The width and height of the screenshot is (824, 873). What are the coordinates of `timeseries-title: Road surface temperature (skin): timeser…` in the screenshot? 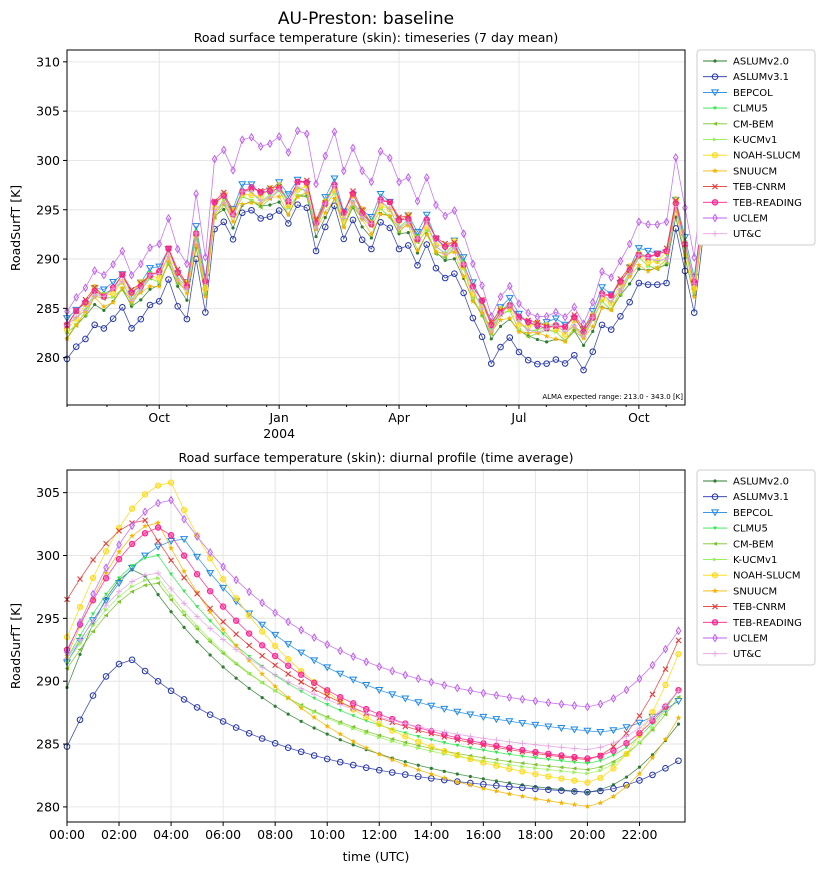 It's located at (376, 37).